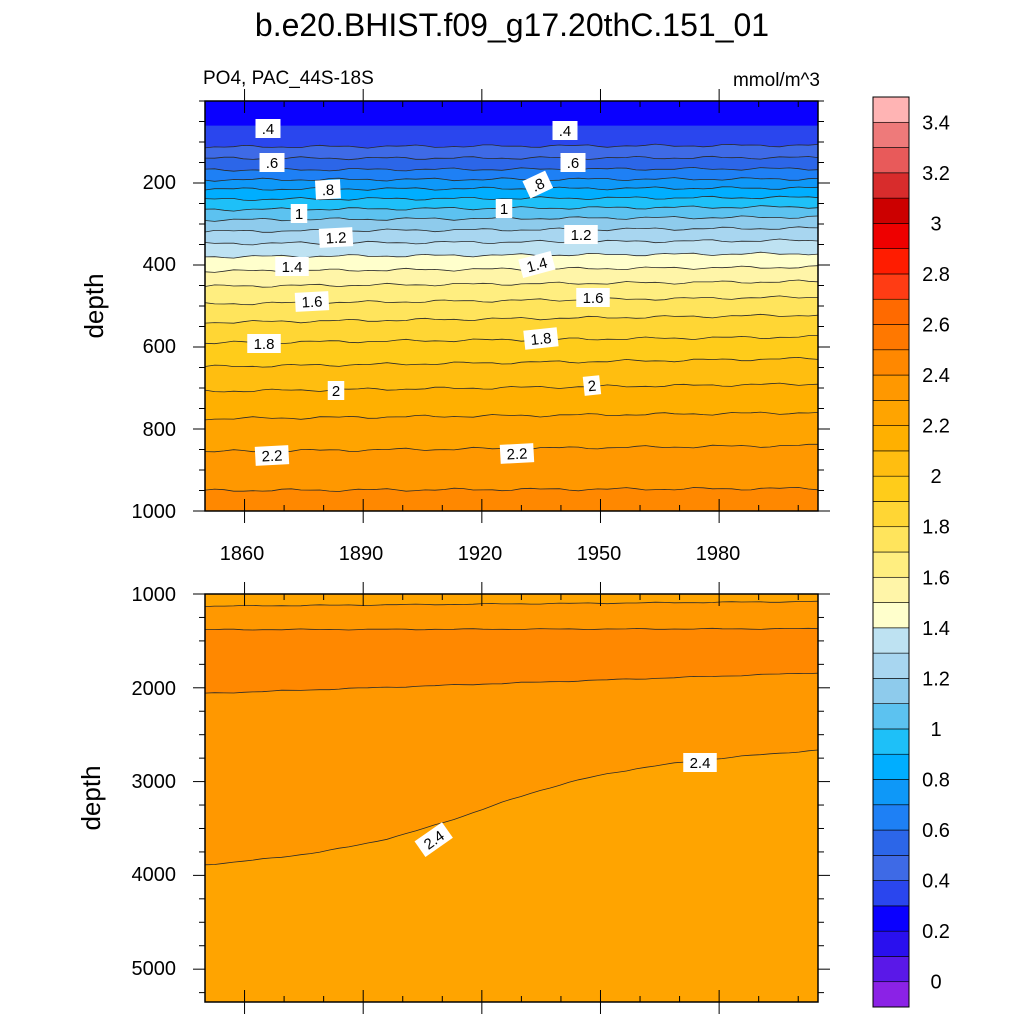 The height and width of the screenshot is (1024, 1024). I want to click on colorbar-frame, so click(891, 552).